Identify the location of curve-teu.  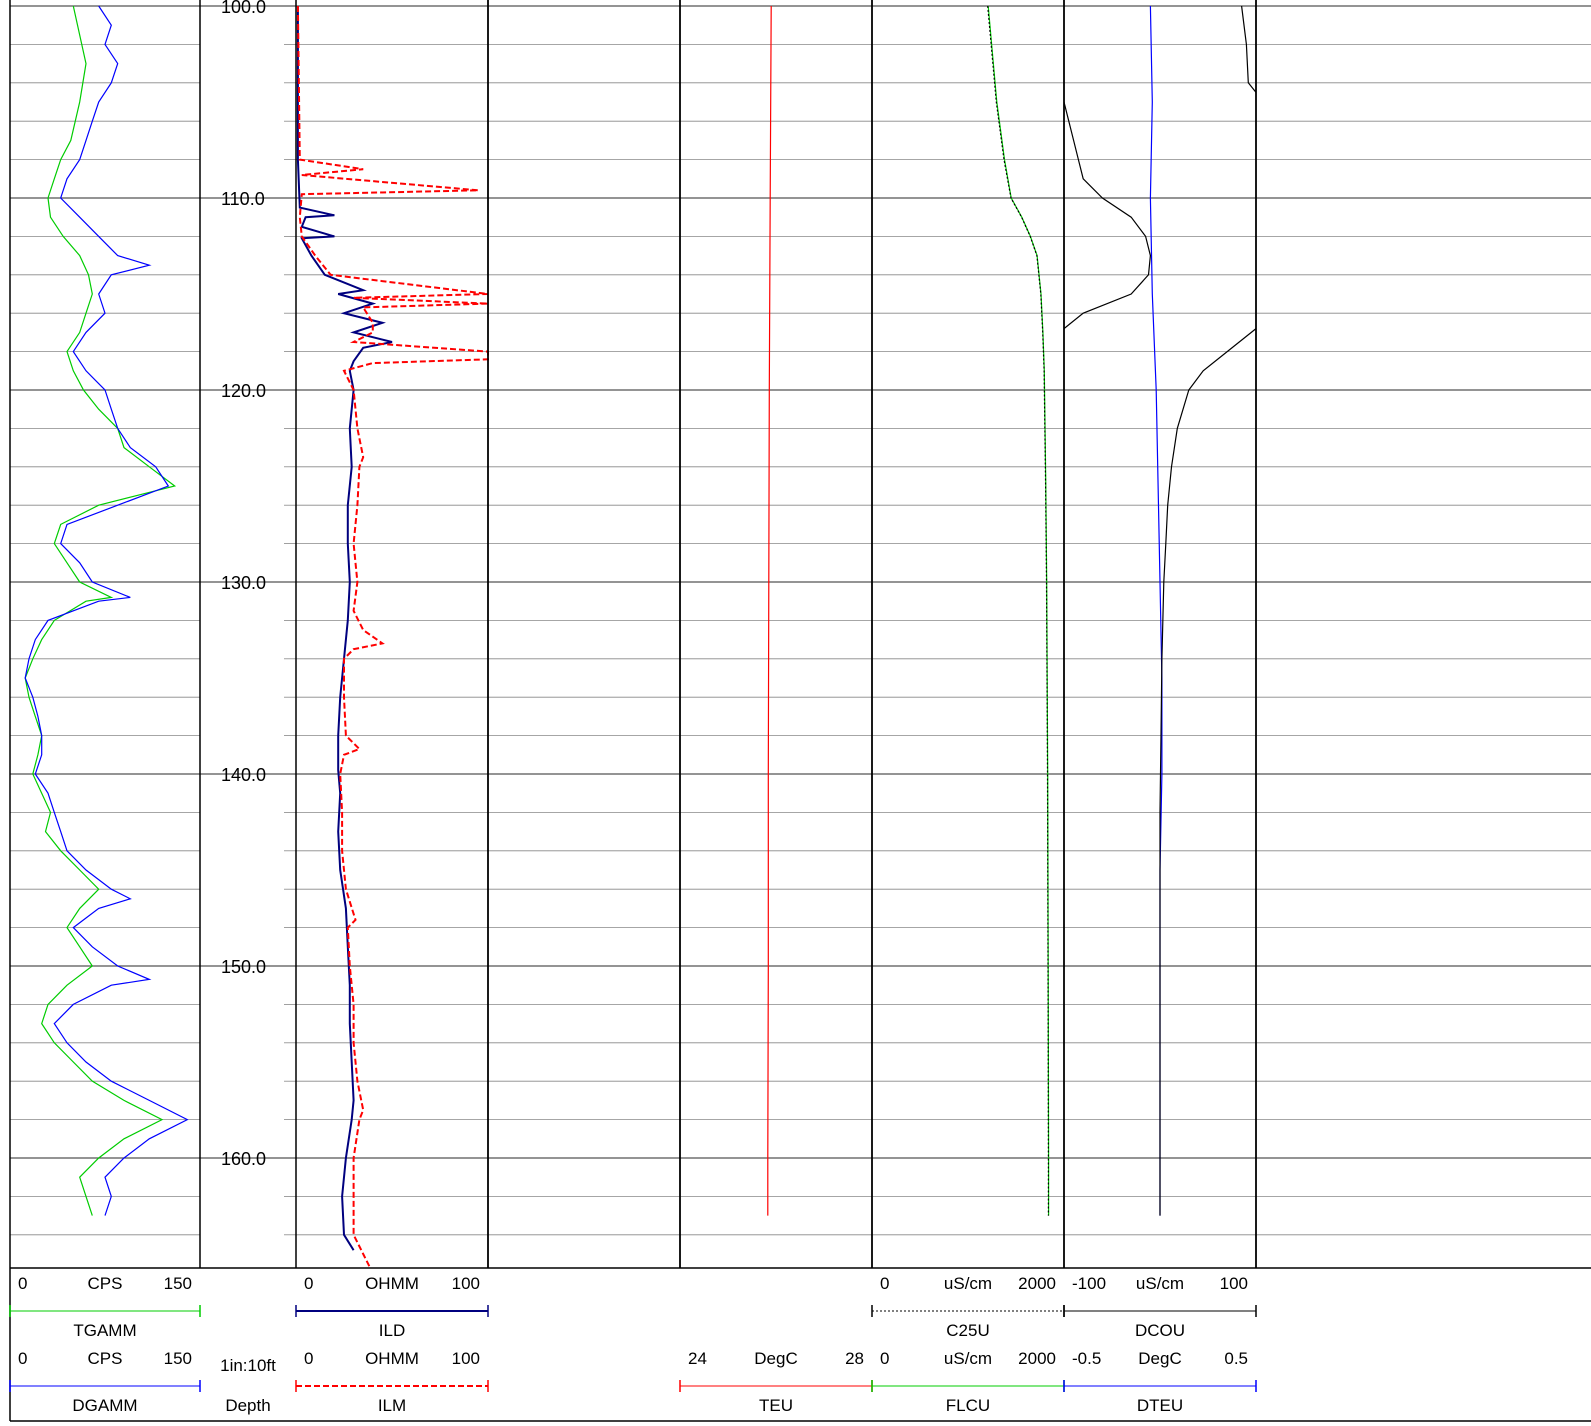
(769, 610).